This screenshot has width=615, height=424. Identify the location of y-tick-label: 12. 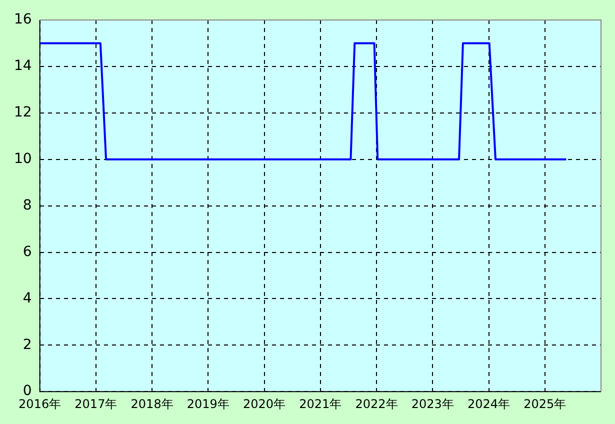
(23, 112).